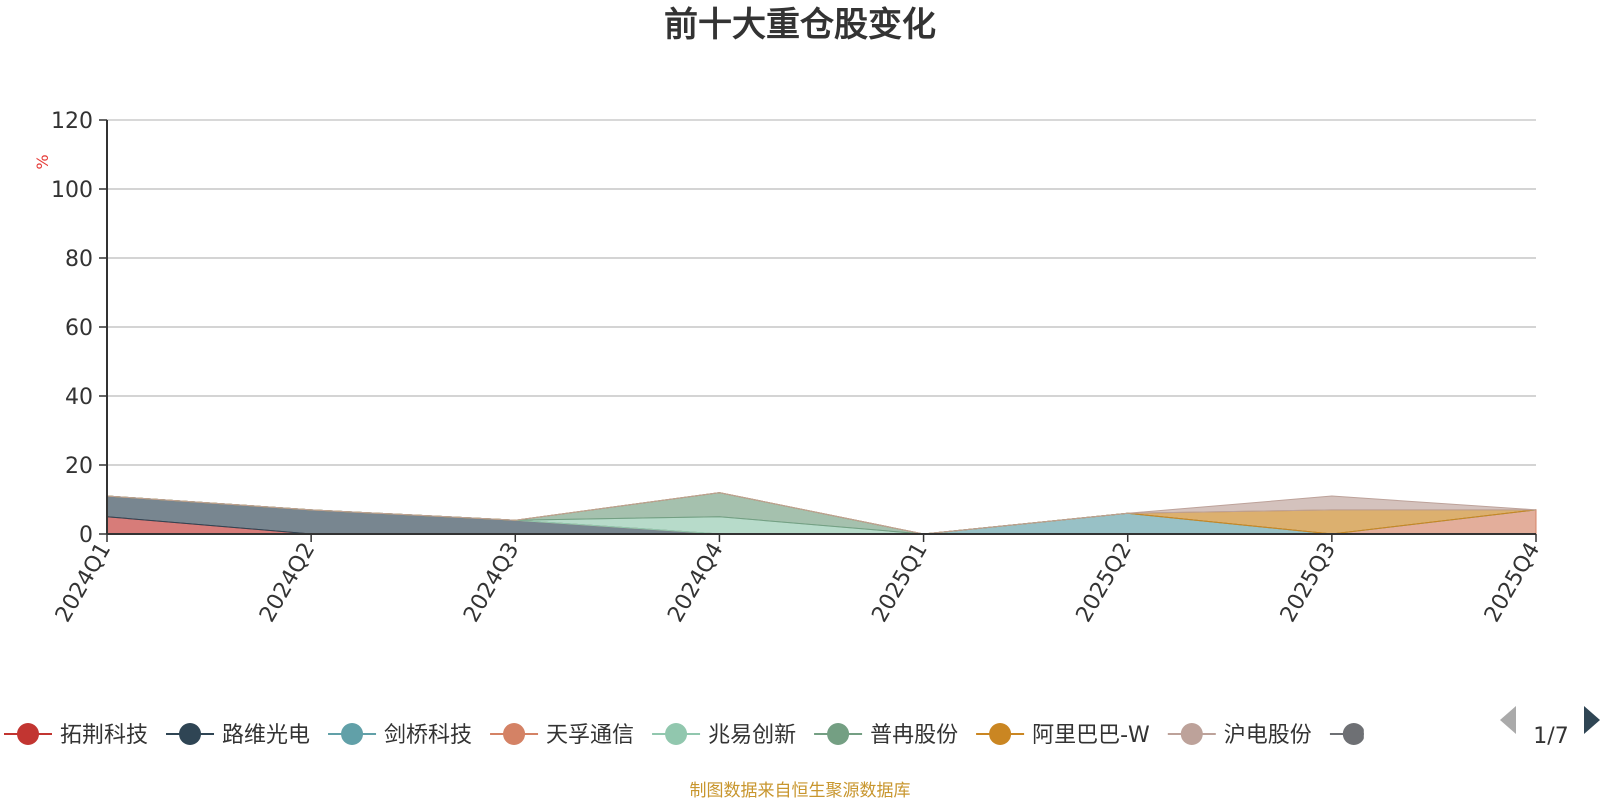  I want to click on legend-pager: 1/7, so click(1550, 727).